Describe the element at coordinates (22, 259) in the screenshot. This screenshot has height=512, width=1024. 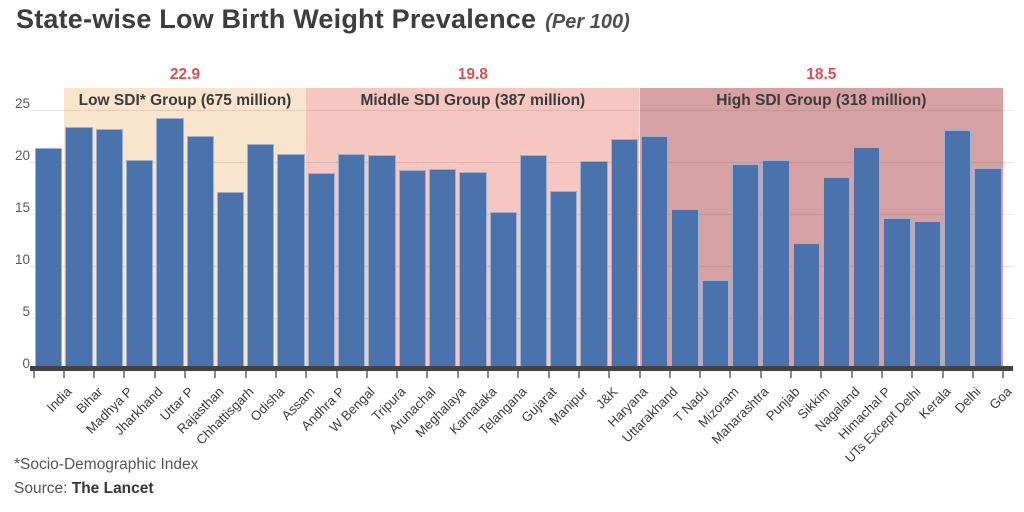
I see `y-tick-label-10: 10` at that location.